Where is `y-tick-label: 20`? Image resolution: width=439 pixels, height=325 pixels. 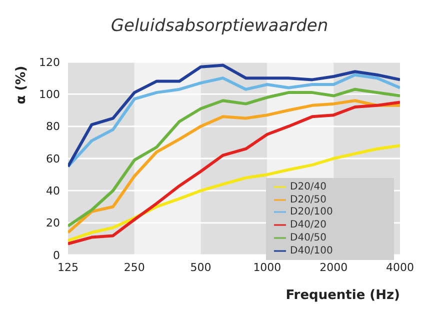
y-tick-label: 20 is located at coordinates (53, 223).